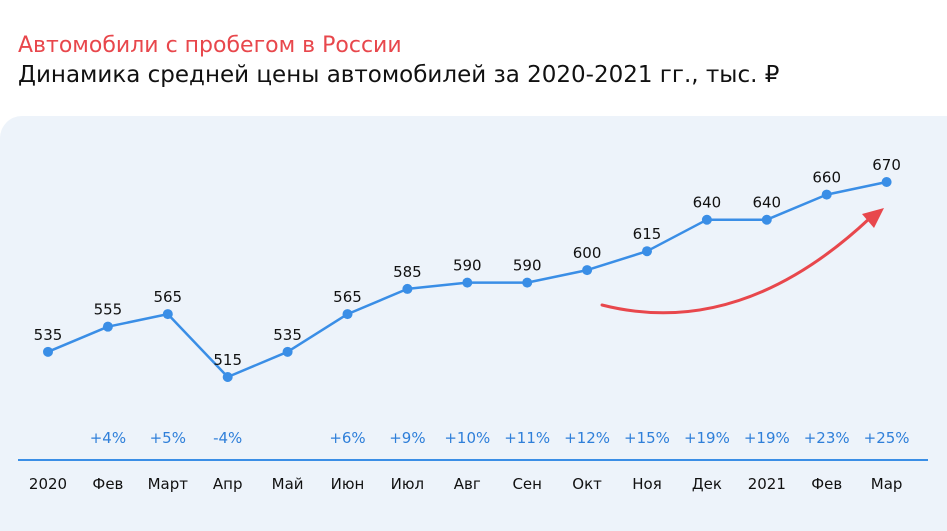 The image size is (947, 531). I want to click on x-tick-label: Мар, so click(887, 484).